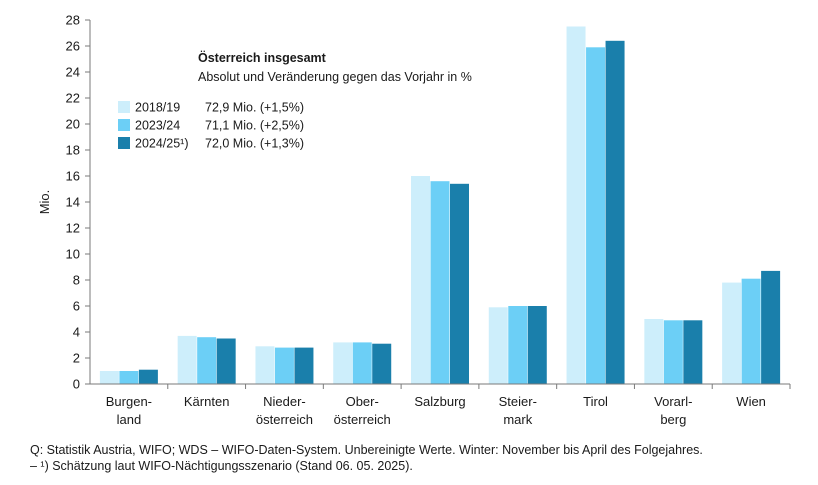 Image resolution: width=818 pixels, height=485 pixels. What do you see at coordinates (162, 144) in the screenshot?
I see `legend-series-name: 2024/25¹)` at bounding box center [162, 144].